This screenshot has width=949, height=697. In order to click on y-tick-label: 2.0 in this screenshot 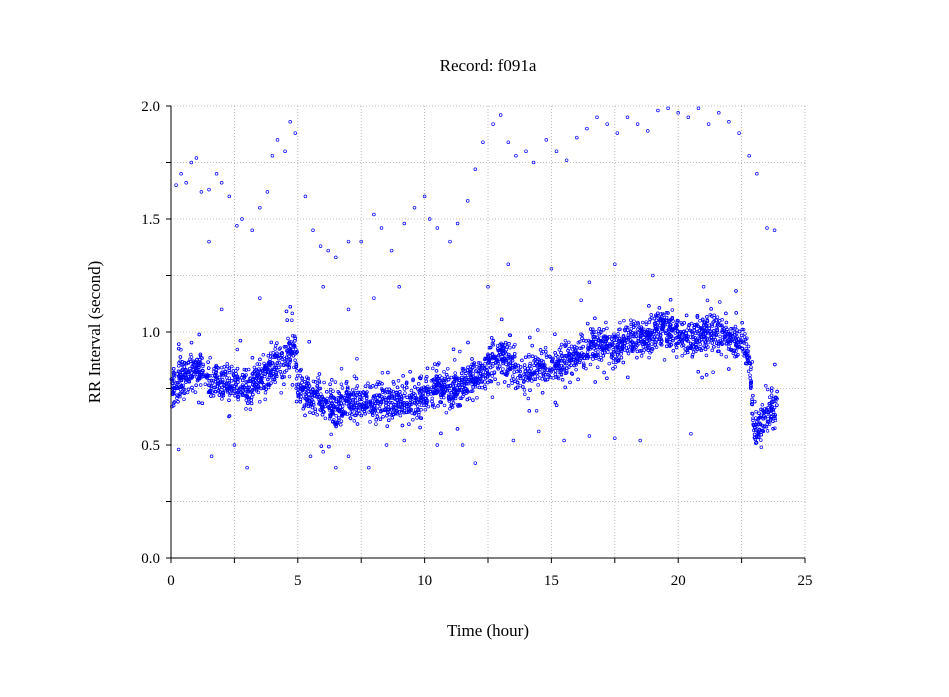, I will do `click(150, 107)`.